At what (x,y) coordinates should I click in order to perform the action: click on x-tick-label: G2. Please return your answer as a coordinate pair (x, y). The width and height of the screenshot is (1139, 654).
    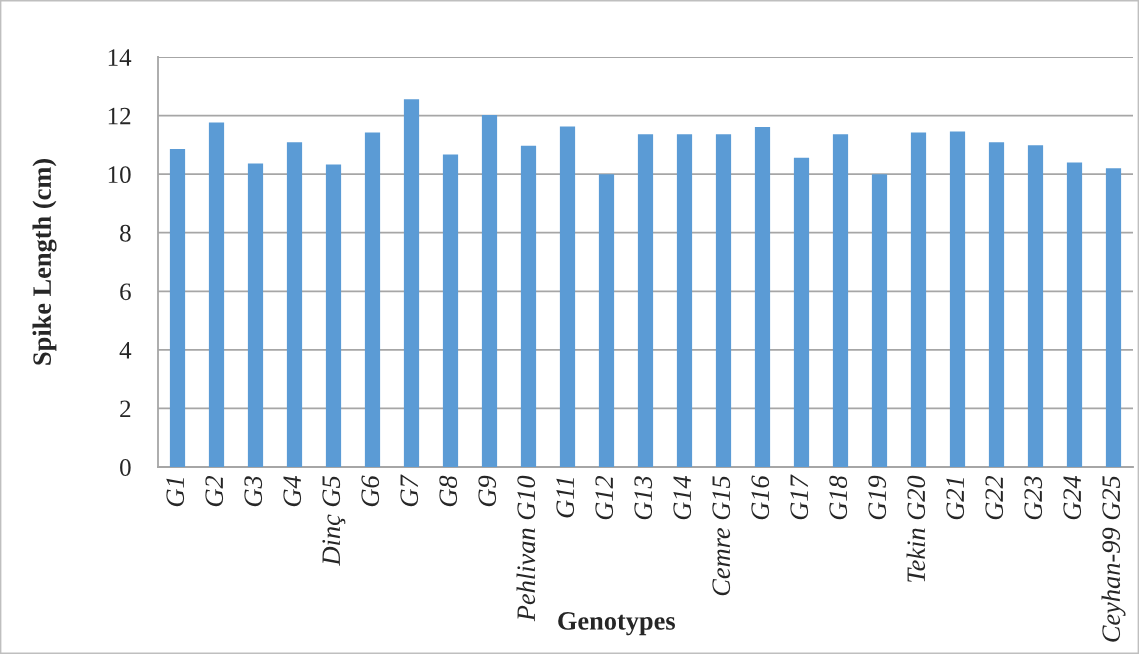
    Looking at the image, I should click on (214, 491).